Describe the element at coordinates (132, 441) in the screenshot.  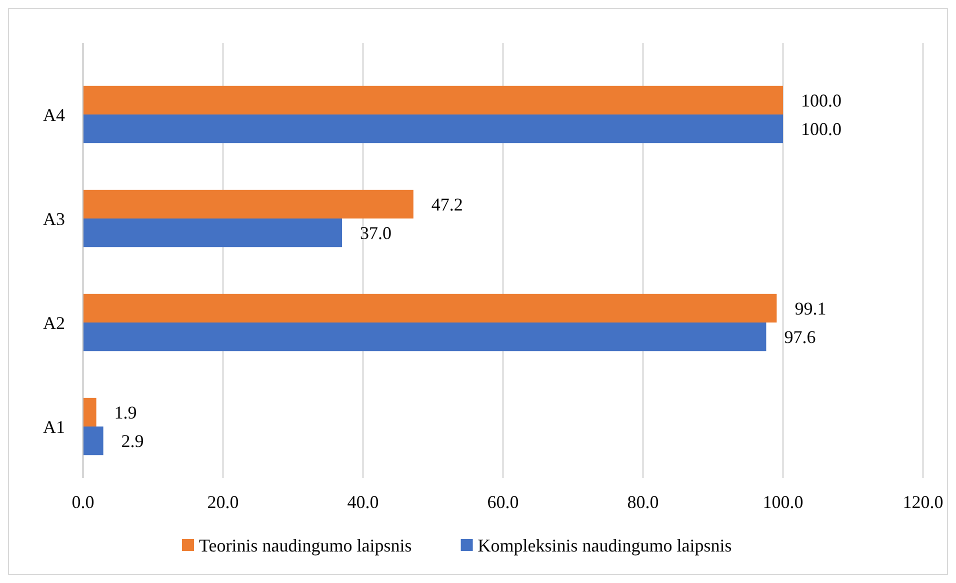
I see `data-label: 2.9` at that location.